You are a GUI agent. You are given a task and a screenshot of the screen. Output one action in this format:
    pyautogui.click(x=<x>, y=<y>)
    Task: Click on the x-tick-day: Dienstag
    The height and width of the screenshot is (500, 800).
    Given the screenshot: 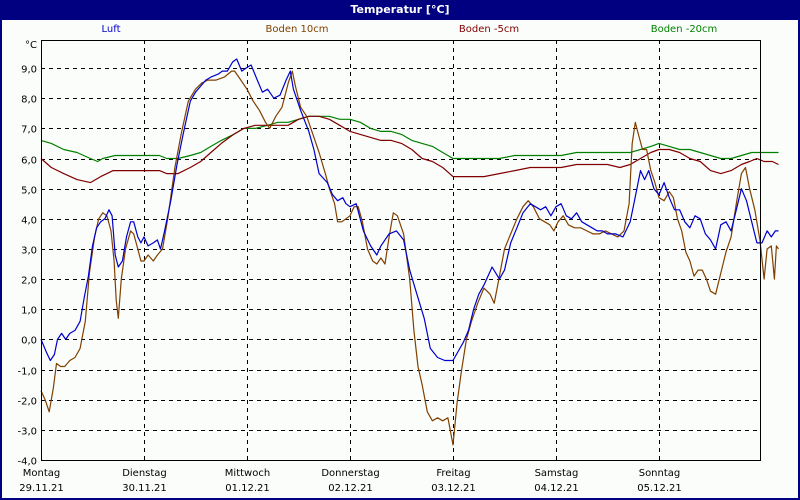 What is the action you would take?
    pyautogui.click(x=144, y=473)
    